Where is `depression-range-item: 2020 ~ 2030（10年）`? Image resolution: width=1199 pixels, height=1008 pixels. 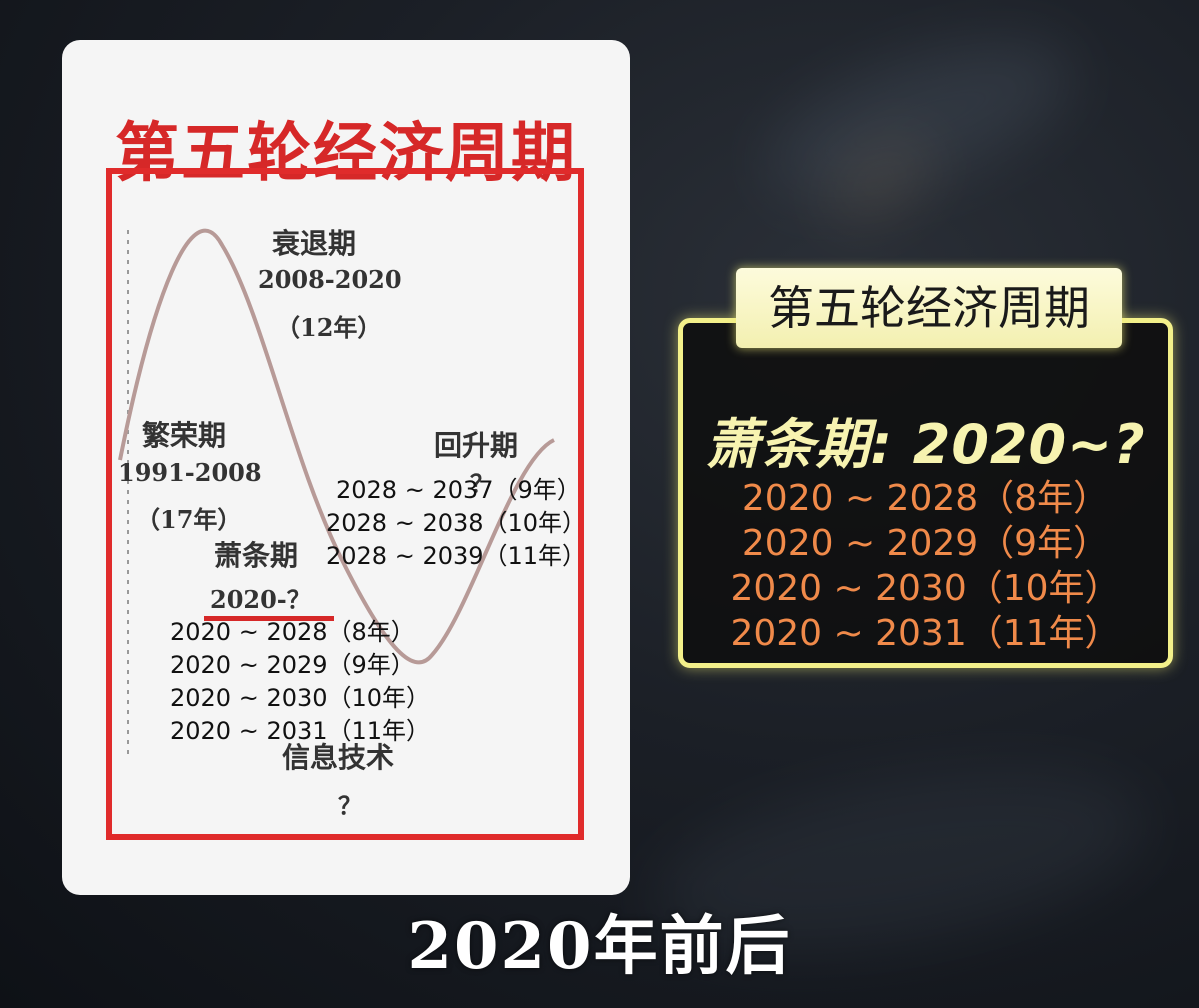
depression-range-item: 2020 ~ 2030（10年） is located at coordinates (300, 698).